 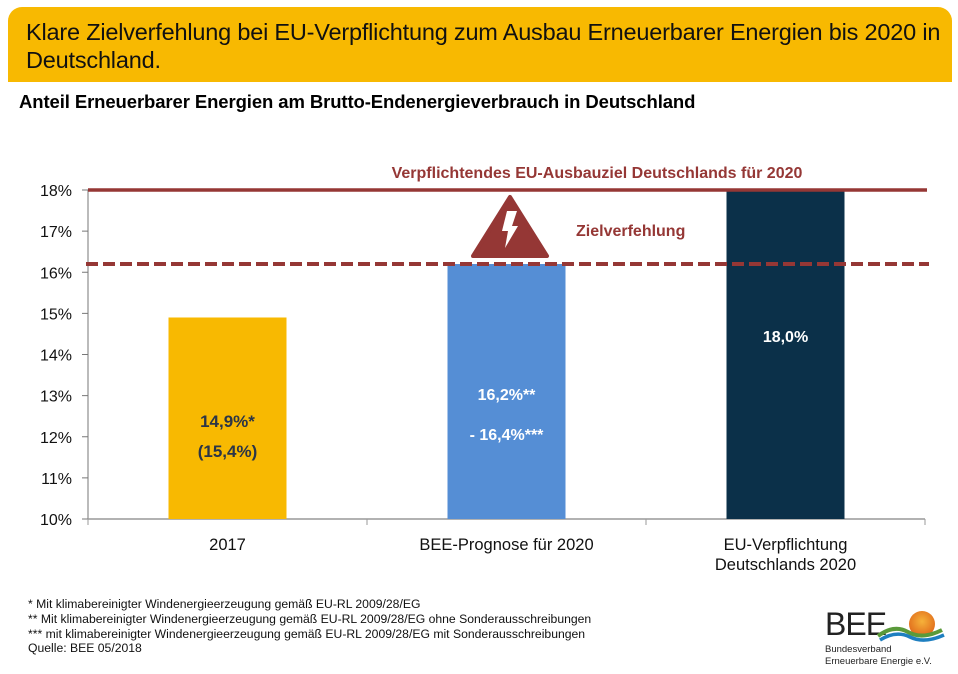 What do you see at coordinates (56, 397) in the screenshot?
I see `y-tick-label: 13%` at bounding box center [56, 397].